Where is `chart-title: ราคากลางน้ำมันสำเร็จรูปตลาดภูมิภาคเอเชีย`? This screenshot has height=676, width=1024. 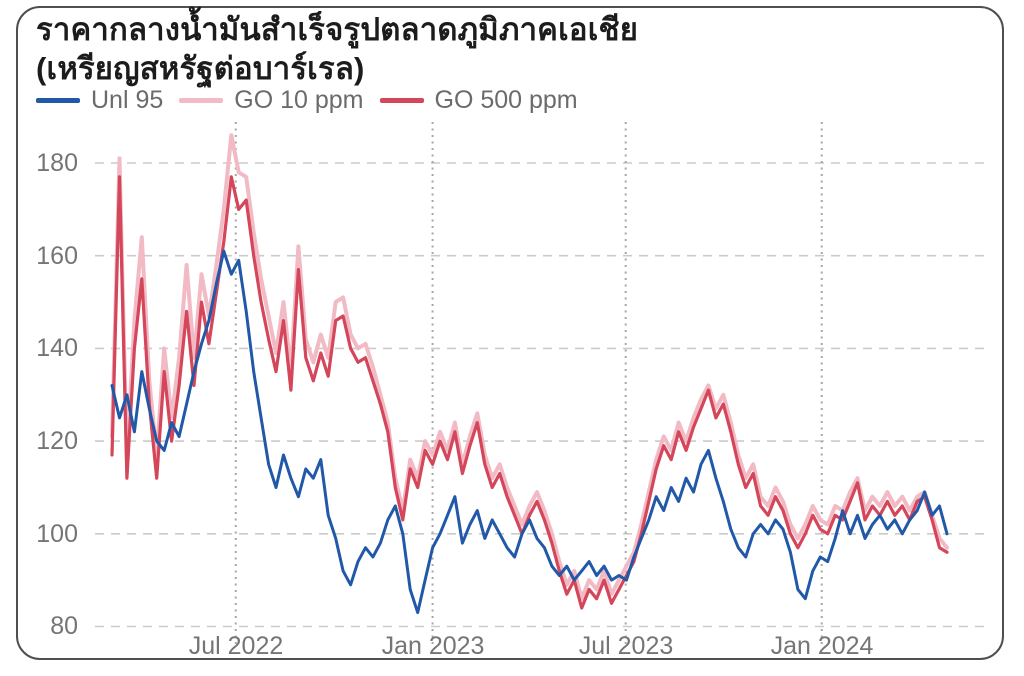
chart-title: ราคากลางน้ำมันสำเร็จรูปตลาดภูมิภาคเอเชีย is located at coordinates (337, 29).